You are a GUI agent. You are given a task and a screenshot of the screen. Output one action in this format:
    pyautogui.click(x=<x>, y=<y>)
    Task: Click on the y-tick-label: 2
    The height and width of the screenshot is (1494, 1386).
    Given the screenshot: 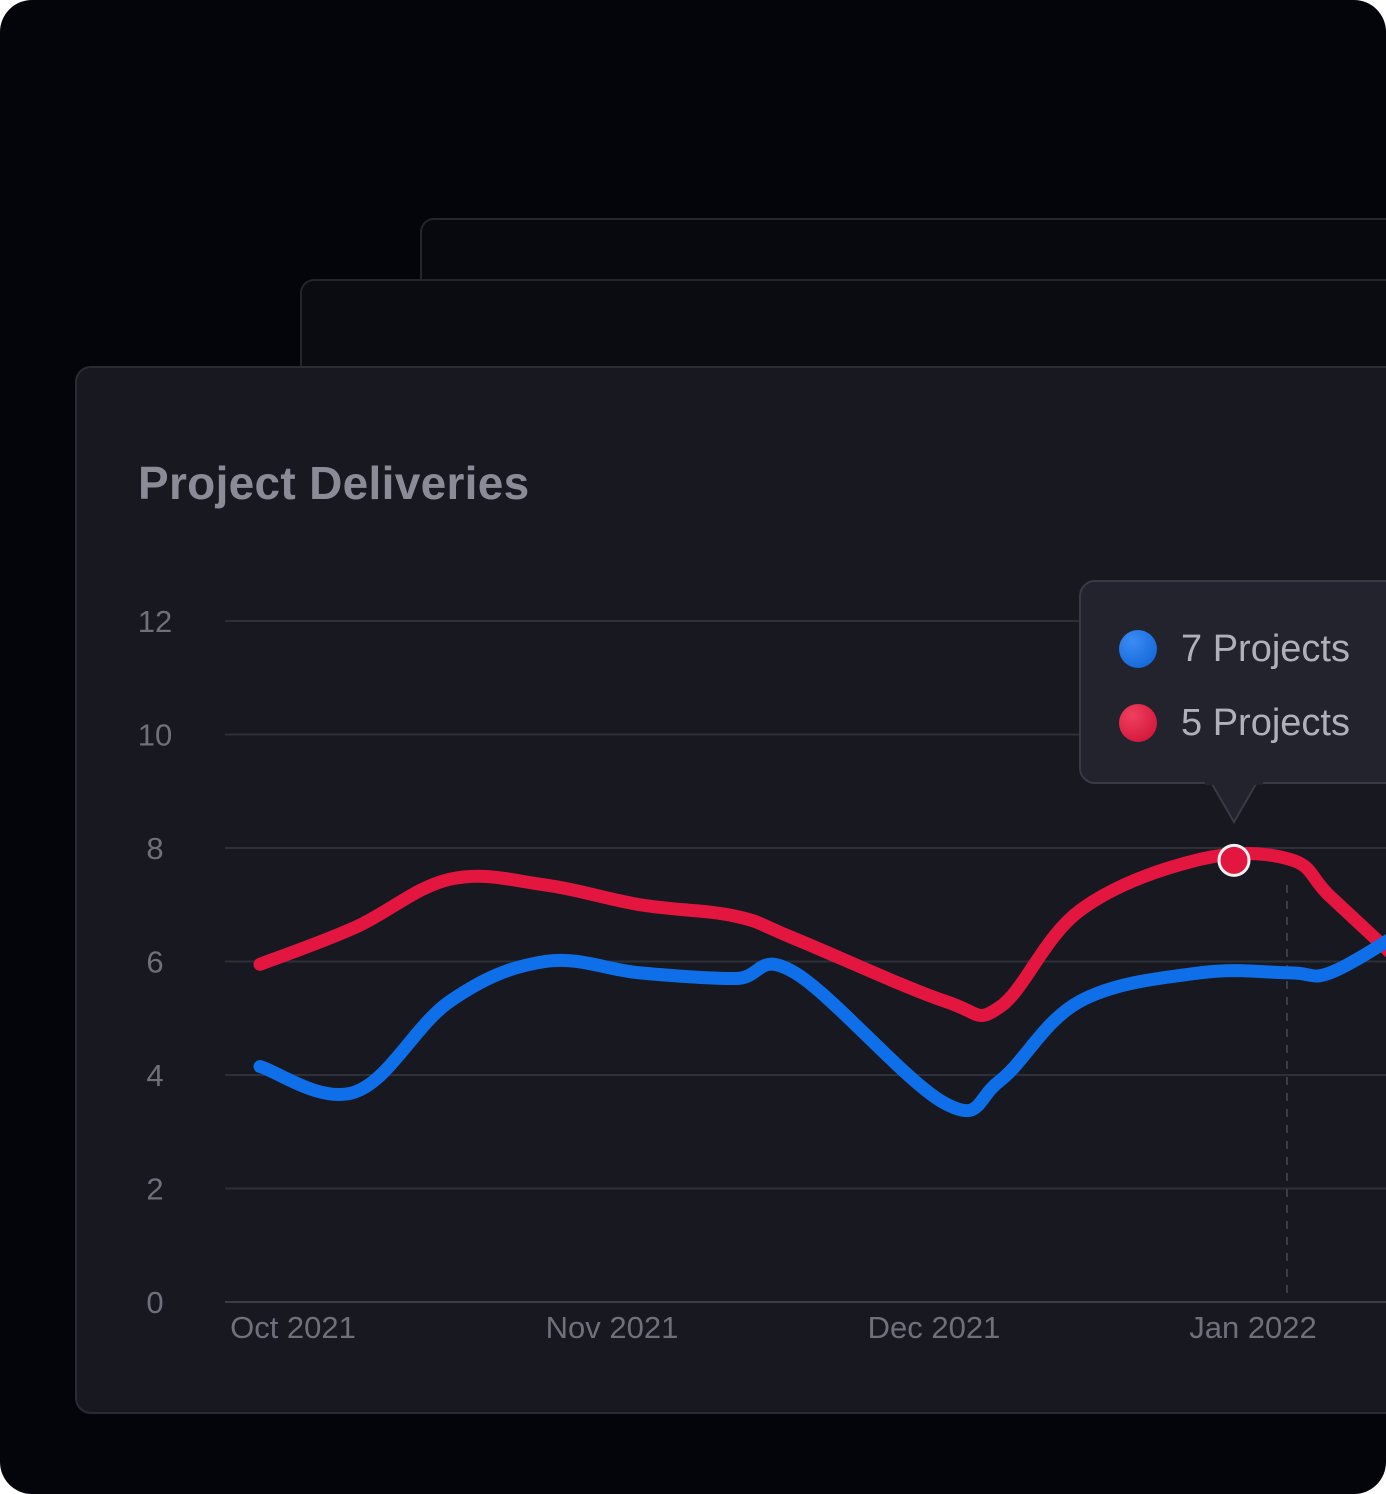 What is the action you would take?
    pyautogui.click(x=154, y=1189)
    